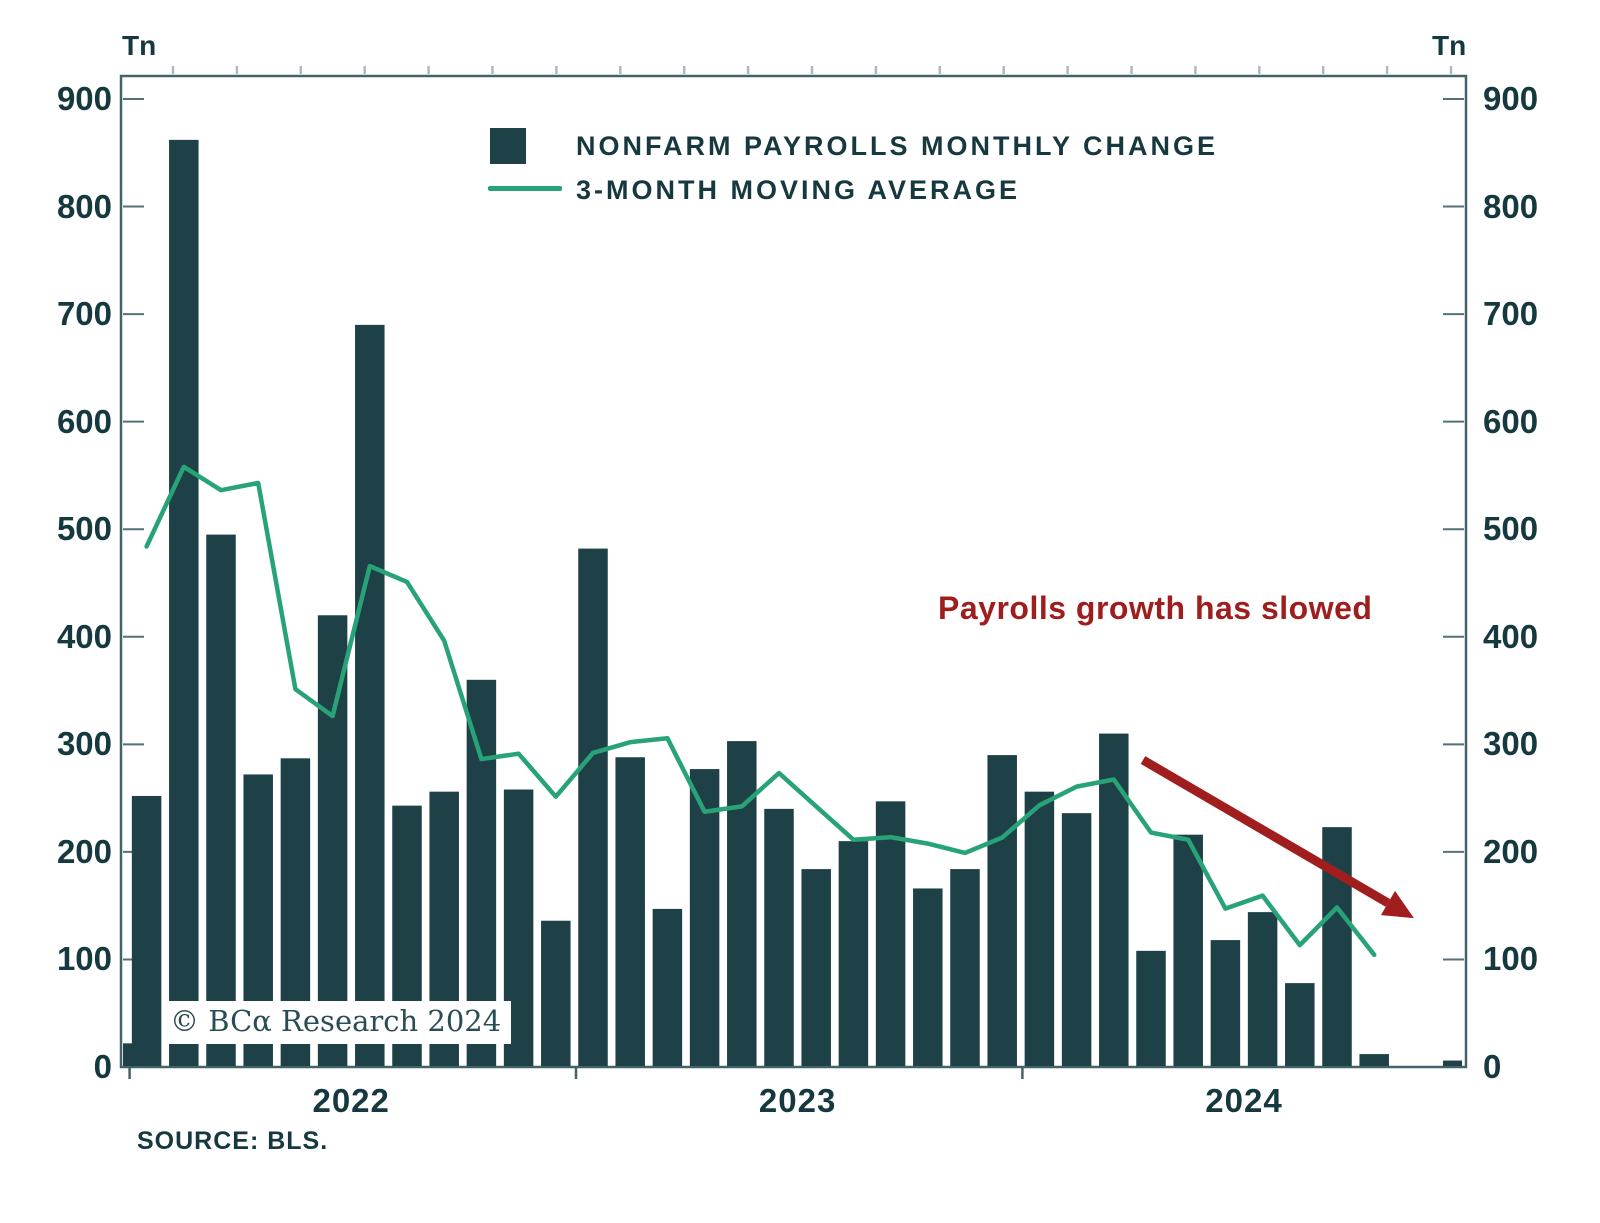  Describe the element at coordinates (84, 421) in the screenshot. I see `left-axis-value: 600` at that location.